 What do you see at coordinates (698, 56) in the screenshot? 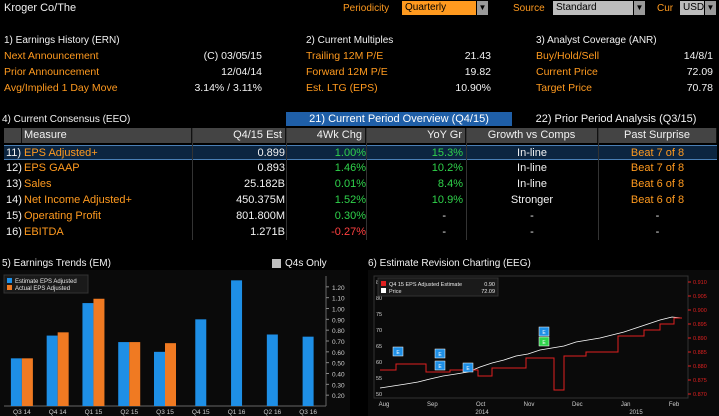
I see `buy-hold-sell-value: 14/8/1` at bounding box center [698, 56].